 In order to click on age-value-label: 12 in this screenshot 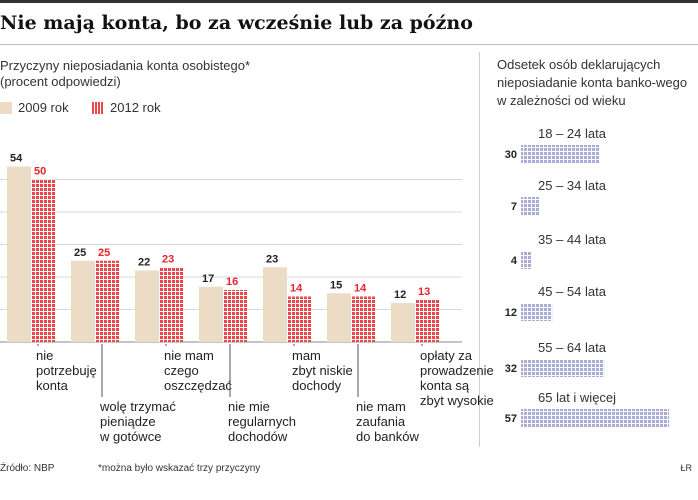, I will do `click(511, 313)`.